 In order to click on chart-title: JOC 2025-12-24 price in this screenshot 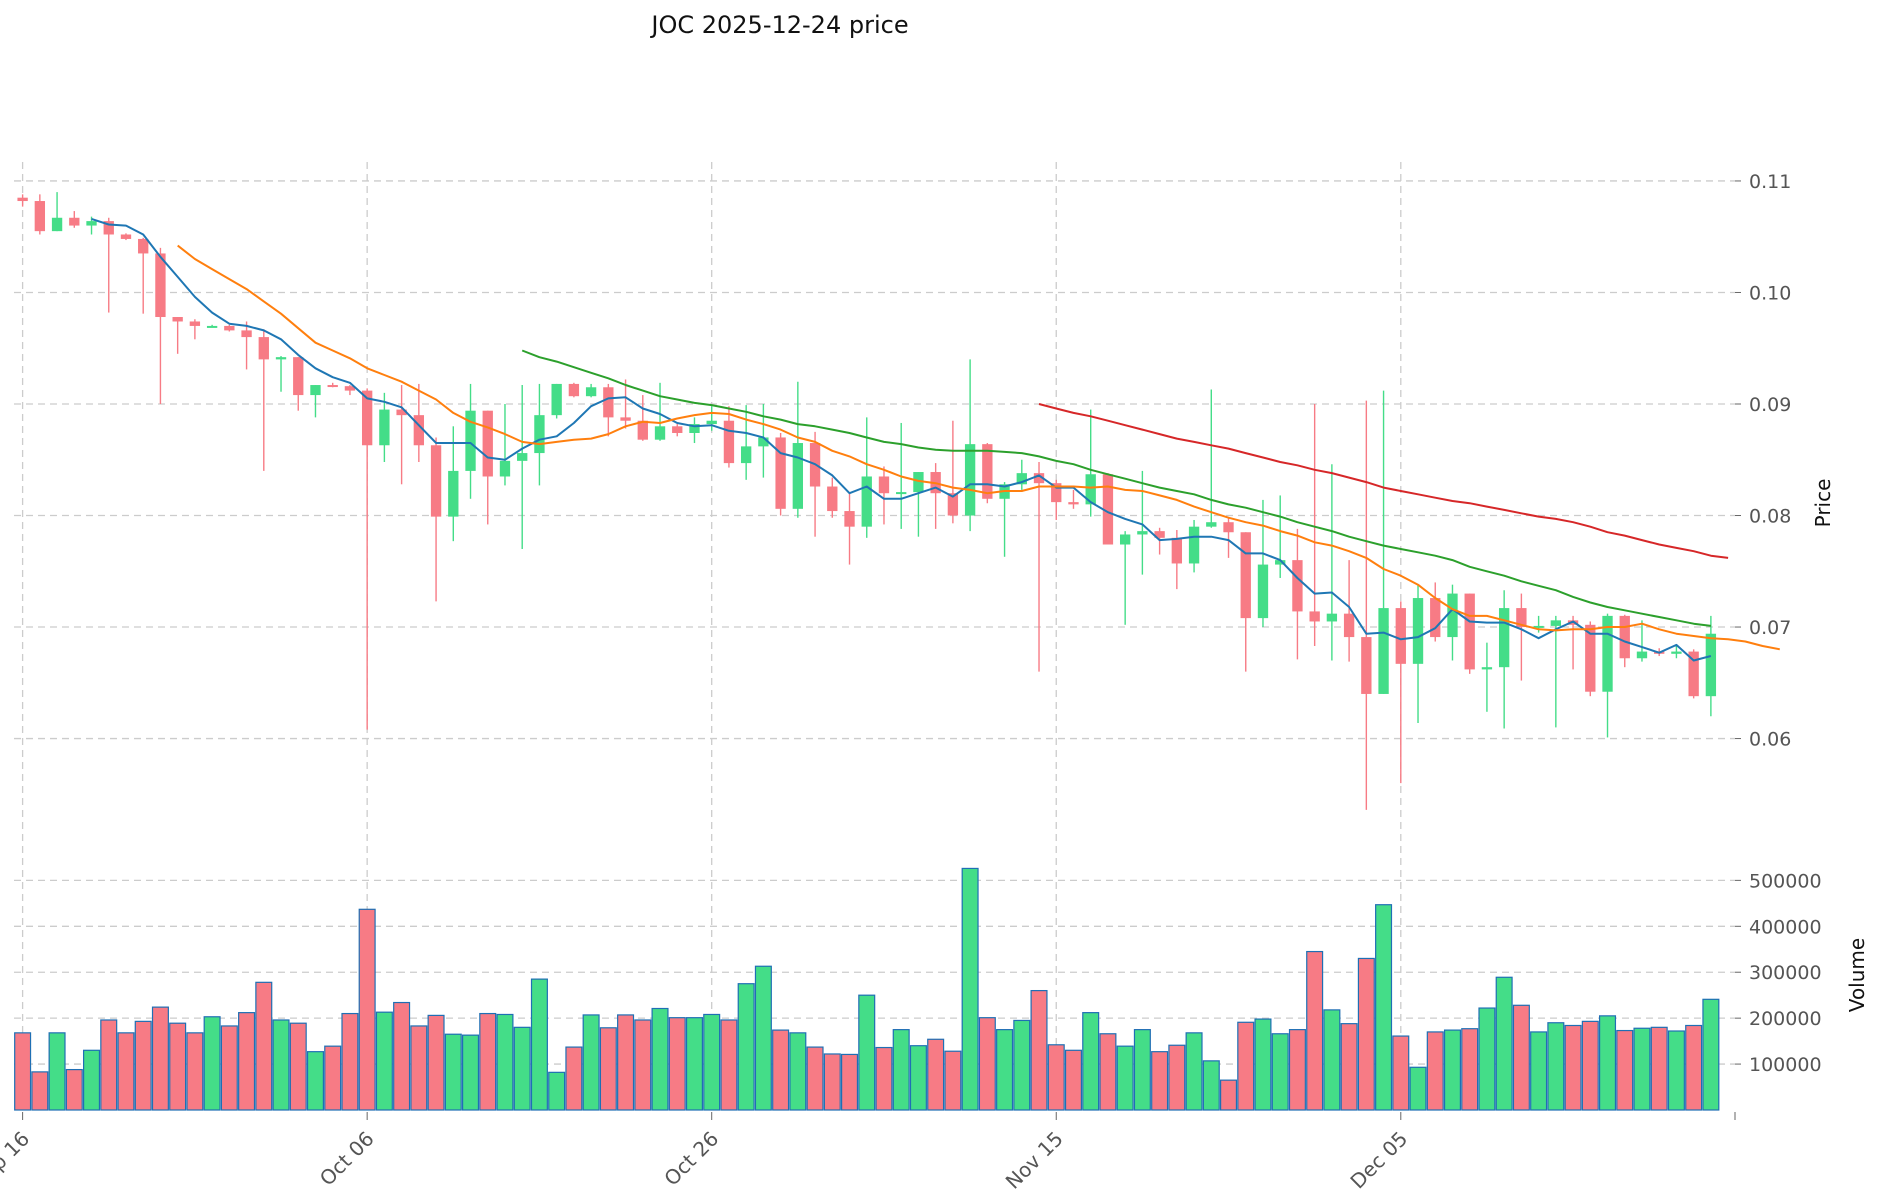, I will do `click(778, 25)`.